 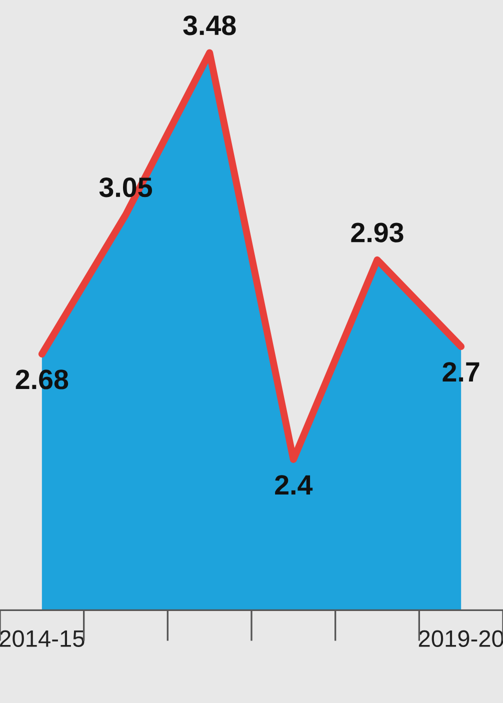 What do you see at coordinates (294, 484) in the screenshot?
I see `data-label: 2.4` at bounding box center [294, 484].